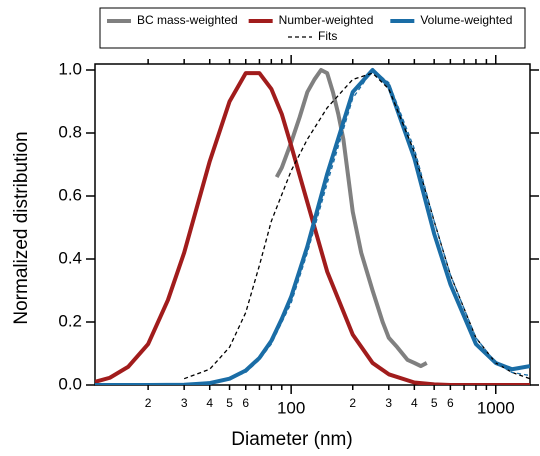 This screenshot has height=456, width=540. Describe the element at coordinates (70, 383) in the screenshot. I see `y-tick-label: 0.0` at that location.